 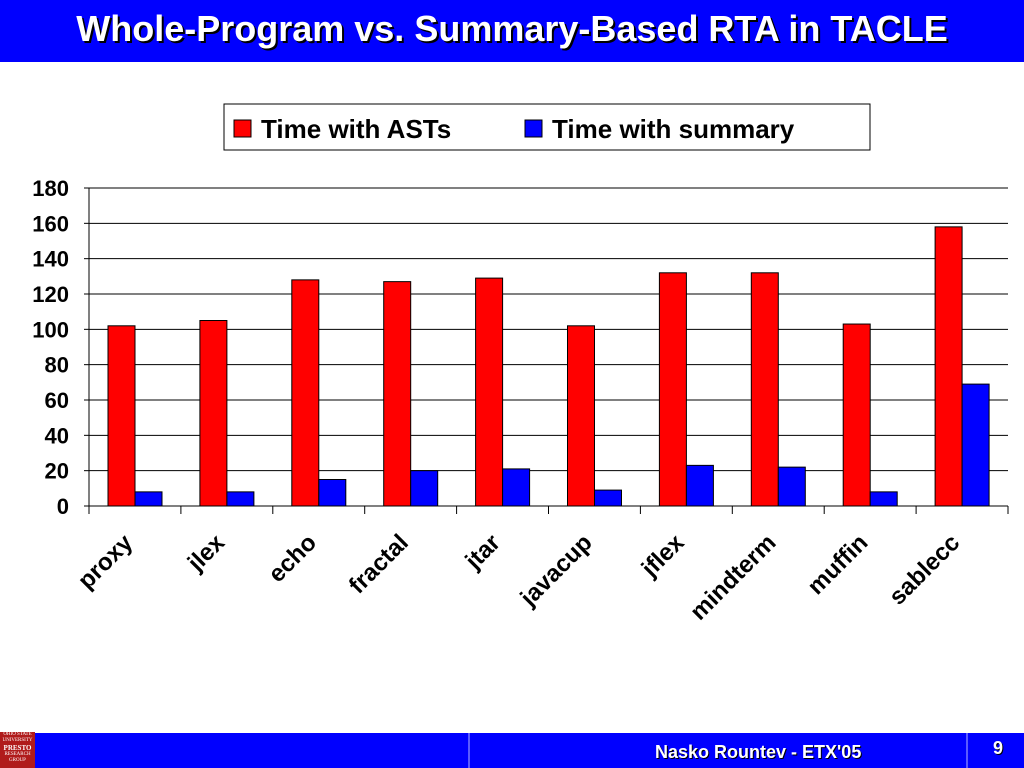 I want to click on legend, so click(x=547, y=127).